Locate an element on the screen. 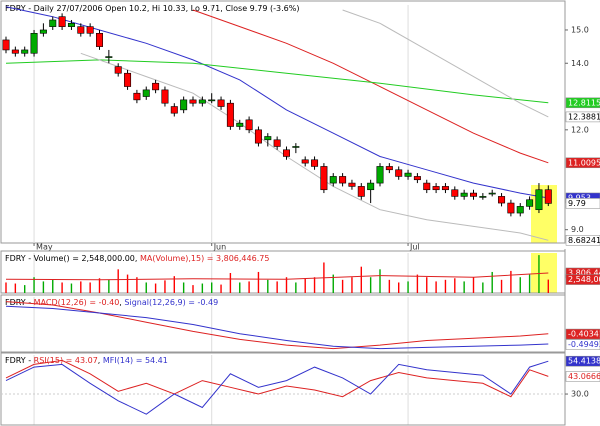 The width and height of the screenshot is (600, 426). highlight is located at coordinates (544, 214).